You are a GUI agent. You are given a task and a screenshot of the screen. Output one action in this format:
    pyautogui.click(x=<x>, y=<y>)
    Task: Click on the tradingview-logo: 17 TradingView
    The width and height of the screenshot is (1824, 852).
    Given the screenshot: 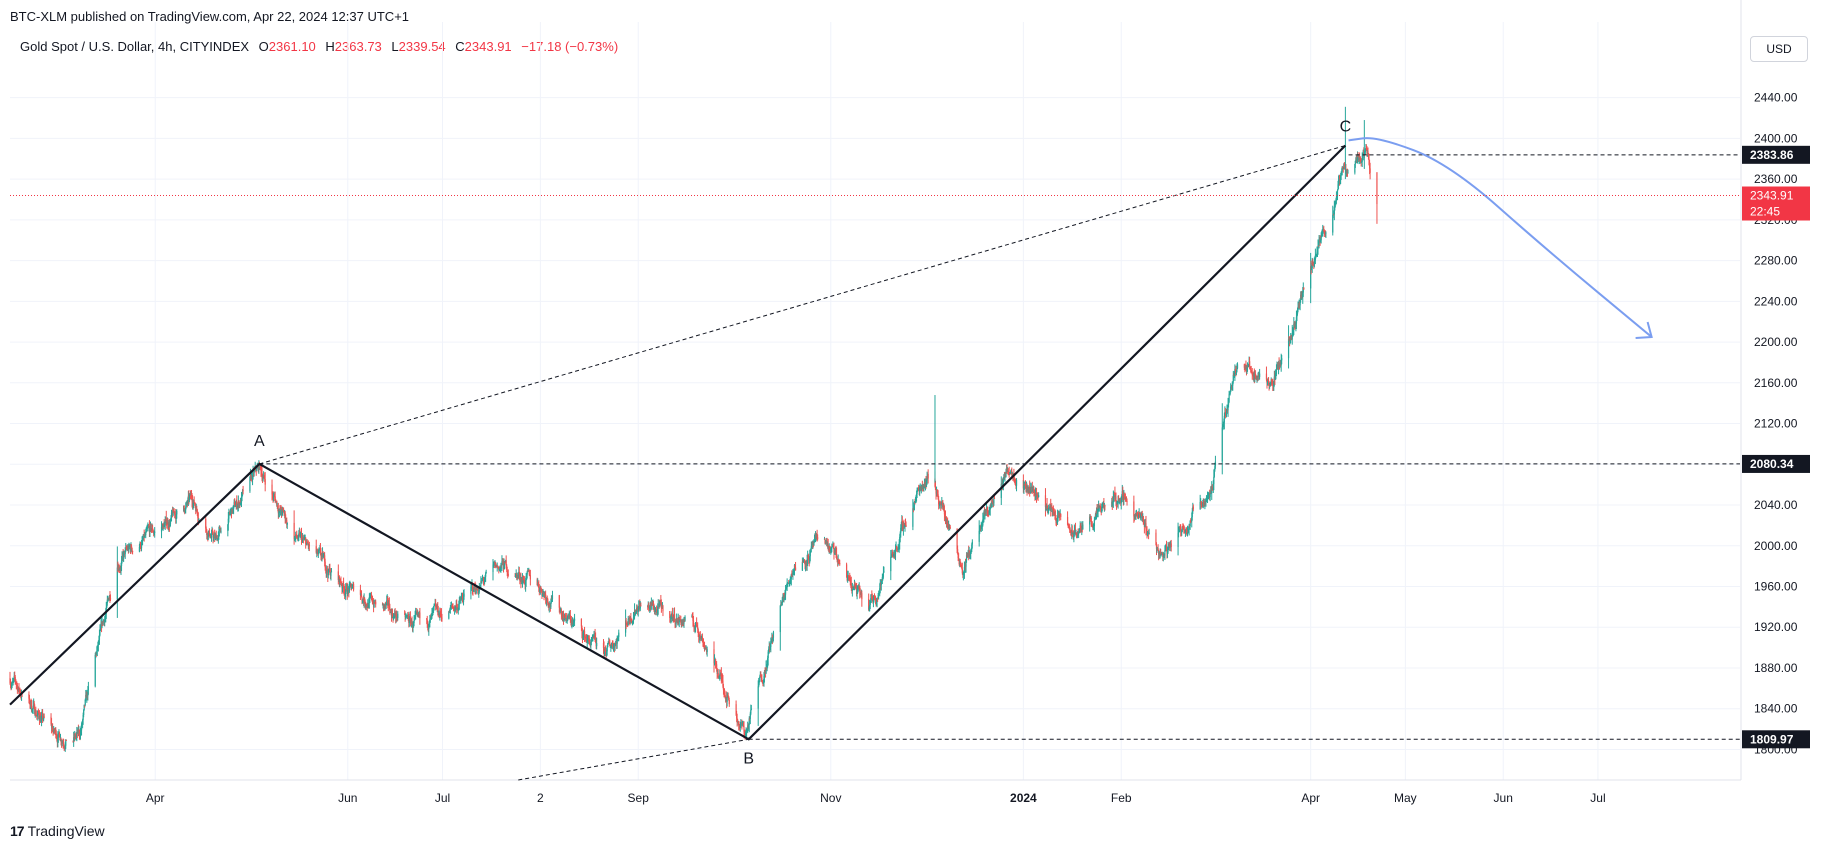 What is the action you would take?
    pyautogui.click(x=57, y=831)
    